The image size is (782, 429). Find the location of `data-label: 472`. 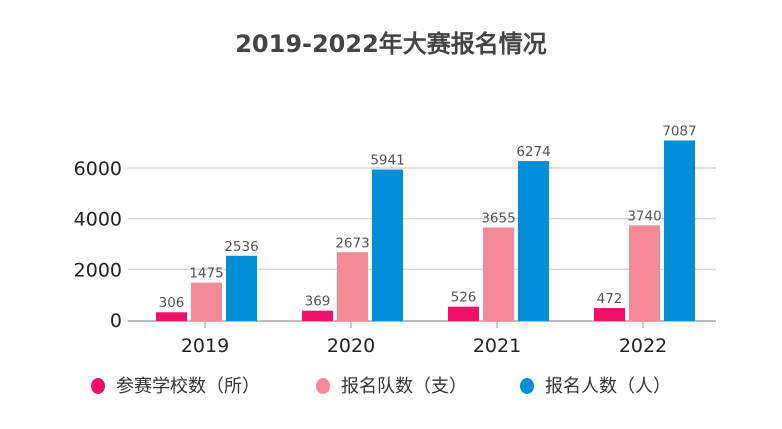

data-label: 472 is located at coordinates (610, 299).